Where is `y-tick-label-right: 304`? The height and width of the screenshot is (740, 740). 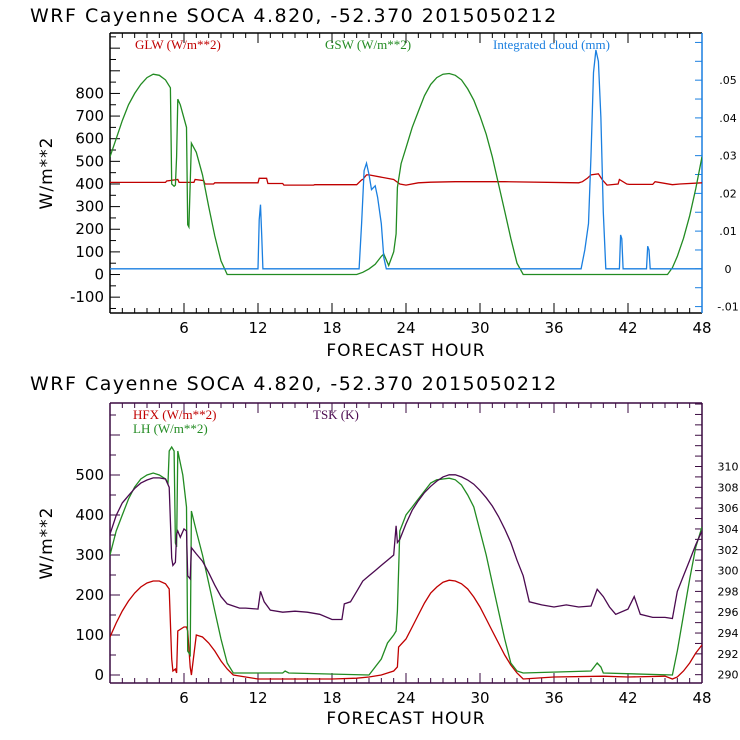
y-tick-label-right: 304 is located at coordinates (728, 529).